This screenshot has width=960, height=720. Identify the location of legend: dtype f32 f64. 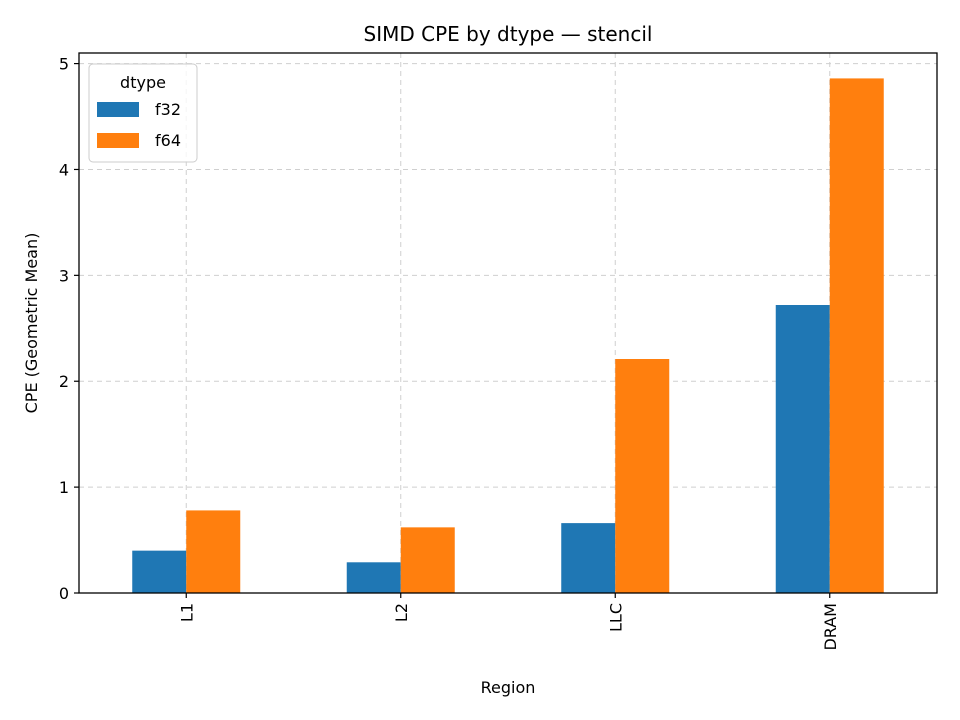
(143, 113).